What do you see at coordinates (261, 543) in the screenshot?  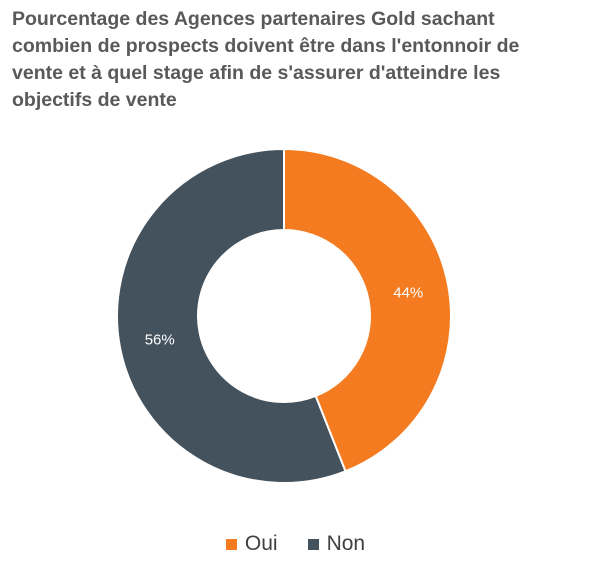 I see `legend-label-oui: Oui` at bounding box center [261, 543].